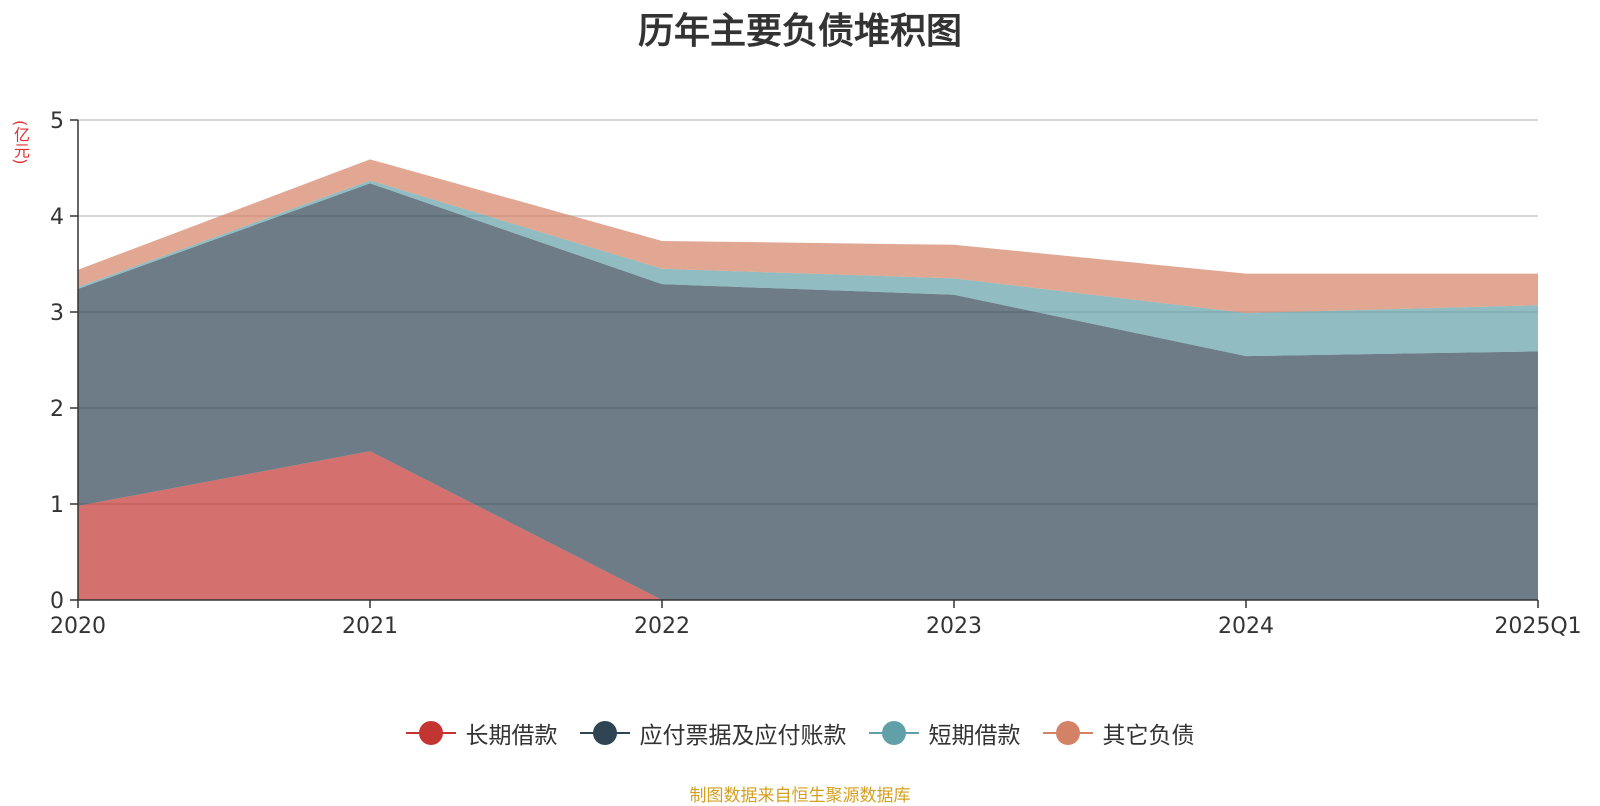  I want to click on x-tick-label: 2024, so click(1246, 626).